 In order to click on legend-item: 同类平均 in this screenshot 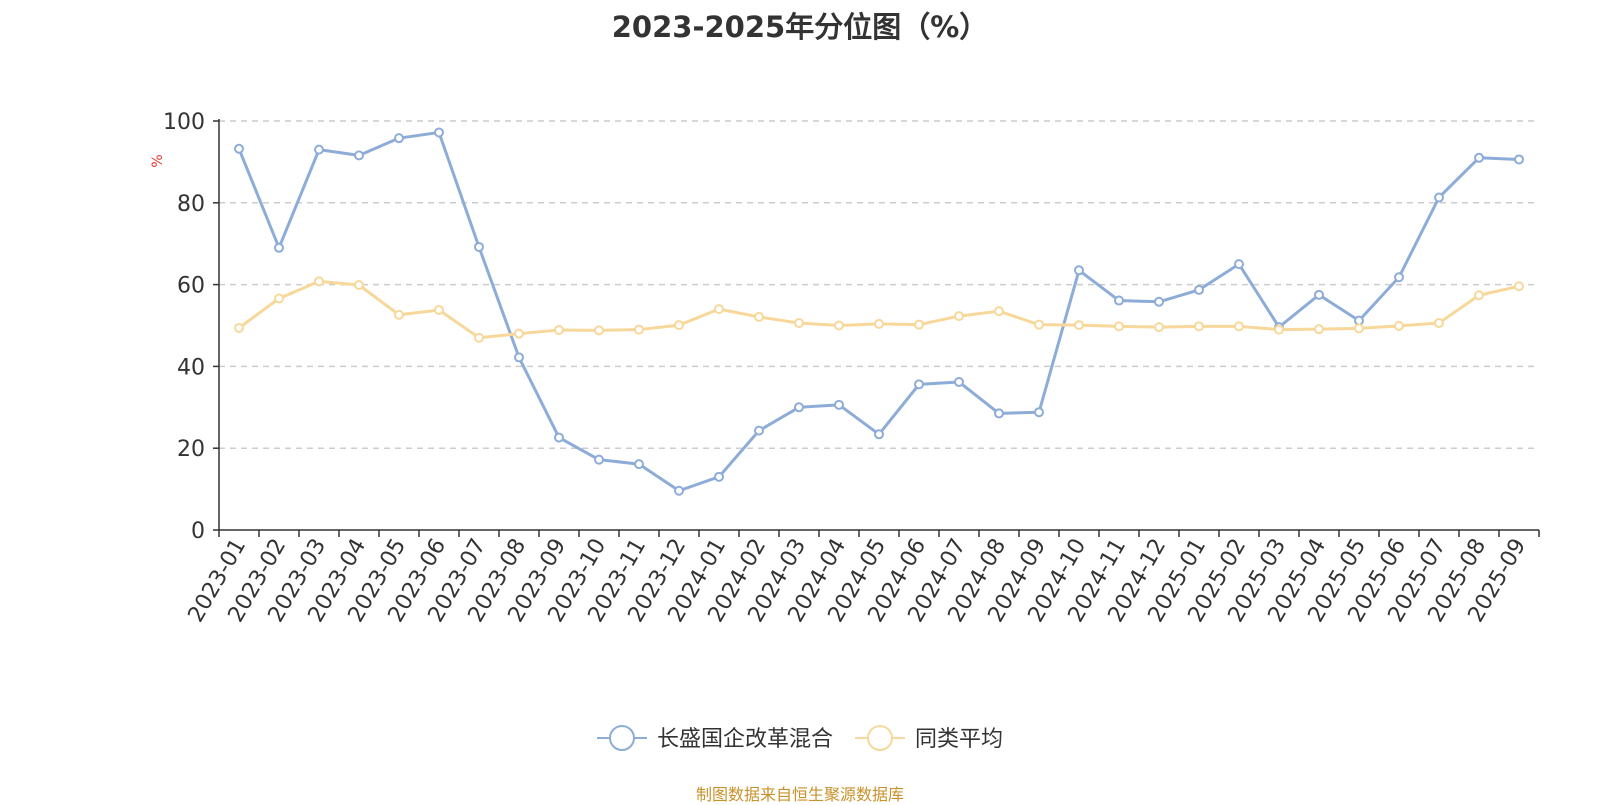, I will do `click(929, 738)`.